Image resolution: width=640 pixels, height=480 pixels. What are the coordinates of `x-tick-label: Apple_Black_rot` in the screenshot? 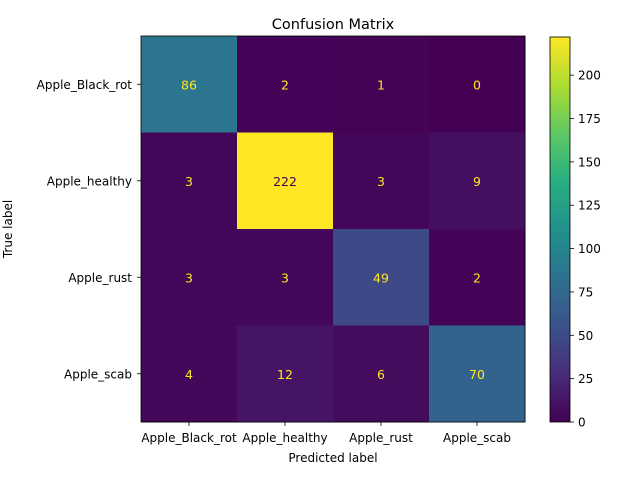 It's located at (189, 438).